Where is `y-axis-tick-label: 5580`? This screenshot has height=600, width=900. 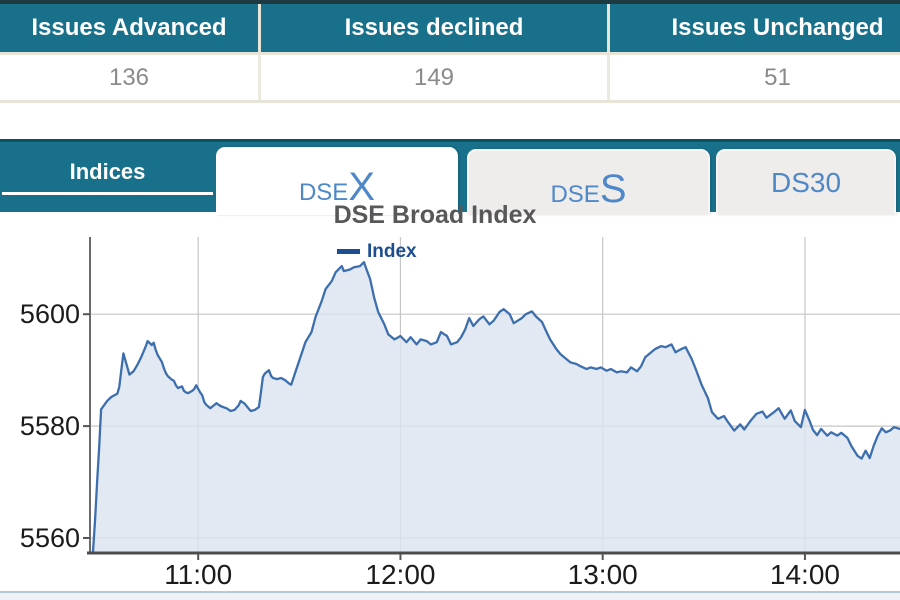
y-axis-tick-label: 5580 is located at coordinates (50, 426).